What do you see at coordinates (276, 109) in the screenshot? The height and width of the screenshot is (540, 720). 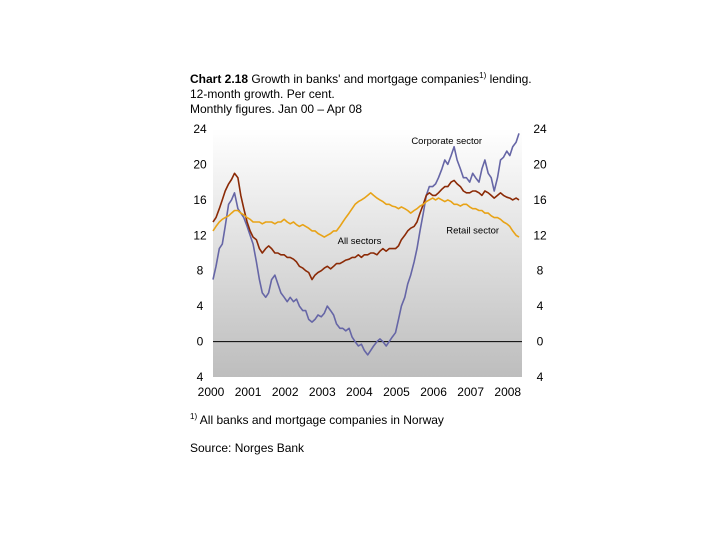 I see `chart-period: Monthly figures. Jan 00 – Apr 08` at bounding box center [276, 109].